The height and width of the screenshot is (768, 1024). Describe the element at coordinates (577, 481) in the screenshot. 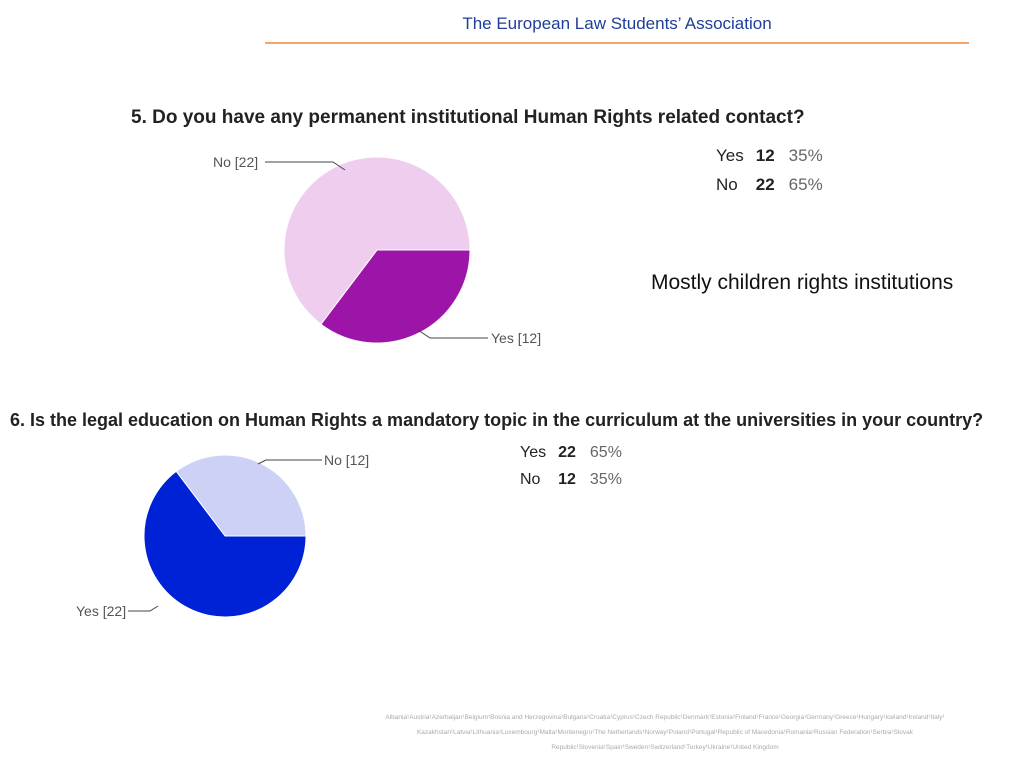

I see `table-row: No 12 35%` at that location.